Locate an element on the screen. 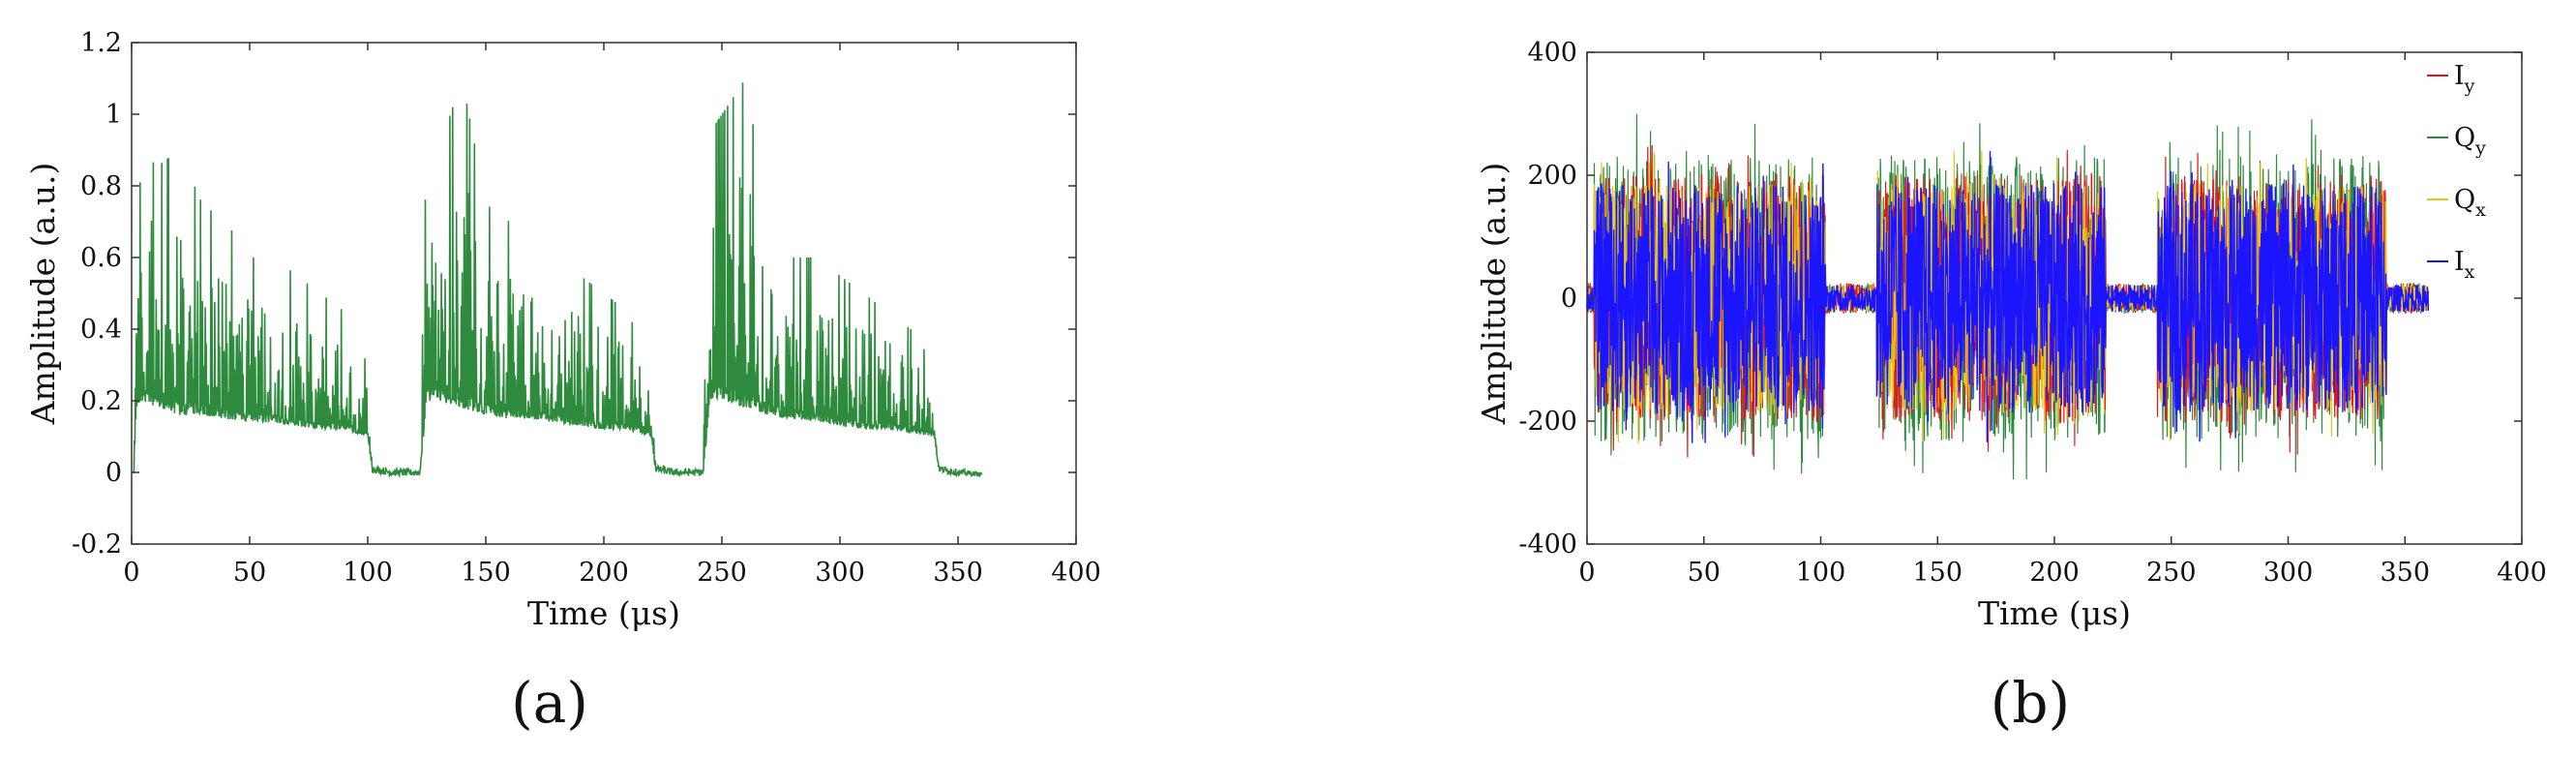 This screenshot has height=758, width=2576. legend-entry: Iy is located at coordinates (2464, 79).